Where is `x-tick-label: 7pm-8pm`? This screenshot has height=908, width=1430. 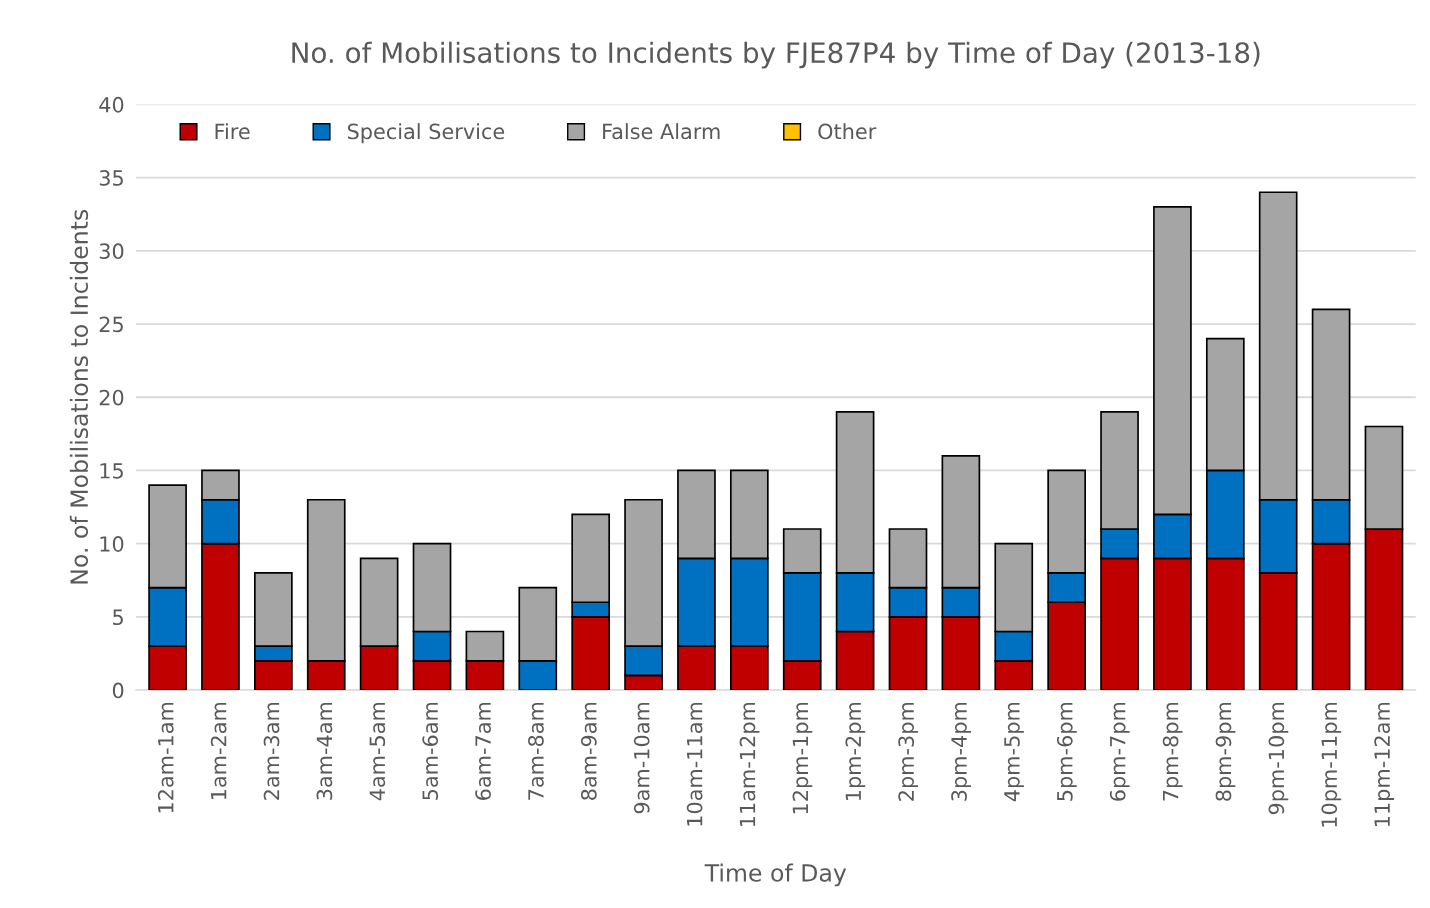 x-tick-label: 7pm-8pm is located at coordinates (1172, 751).